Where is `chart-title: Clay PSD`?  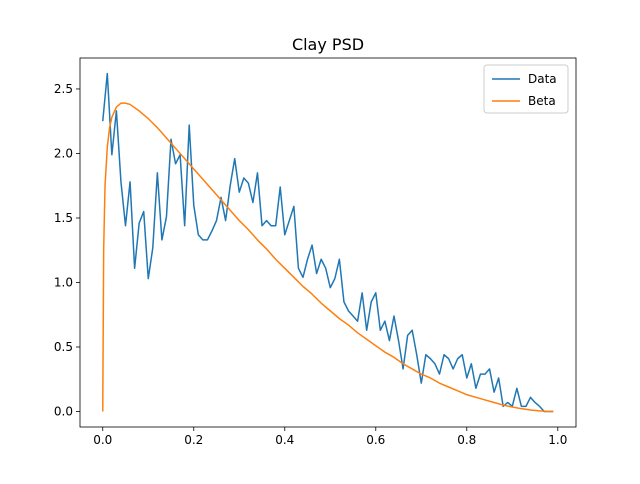 chart-title: Clay PSD is located at coordinates (328, 44).